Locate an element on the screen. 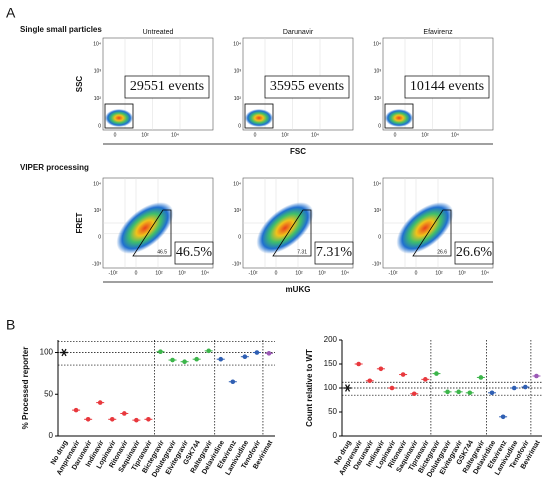 This screenshot has height=493, width=550. y-tick-label: 50 is located at coordinates (48, 393).